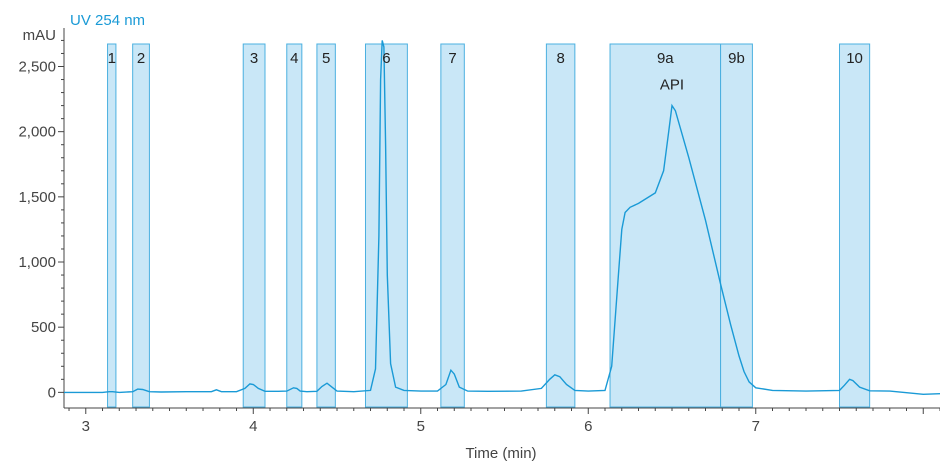 This screenshot has height=463, width=940. What do you see at coordinates (452, 58) in the screenshot?
I see `fraction-label-7: 7` at bounding box center [452, 58].